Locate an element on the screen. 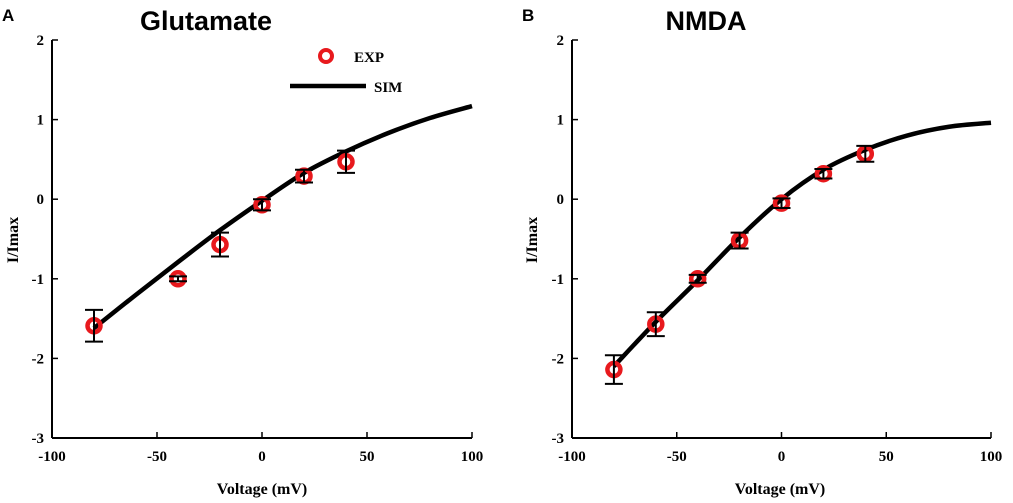  legend-exp-label: EXP is located at coordinates (369, 58).